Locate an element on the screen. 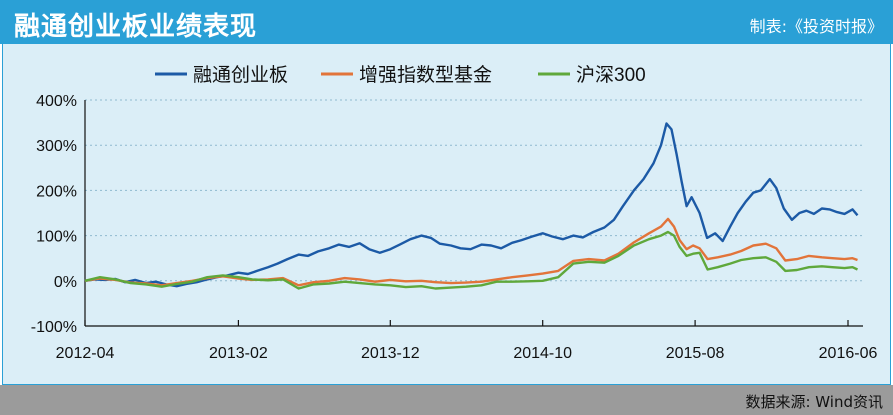 This screenshot has height=415, width=893. chart-title: 融通创业板业绩表现 is located at coordinates (136, 27).